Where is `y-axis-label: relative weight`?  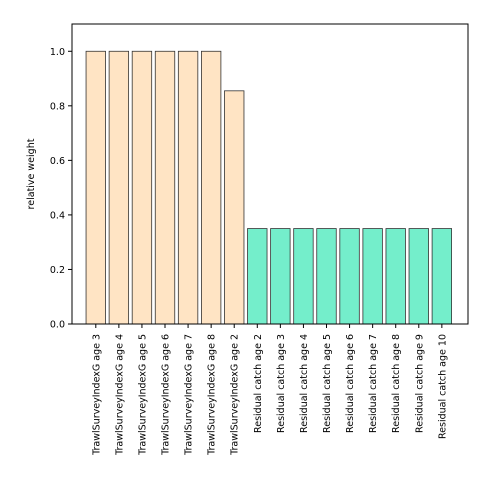 y-axis-label: relative weight is located at coordinates (31, 173).